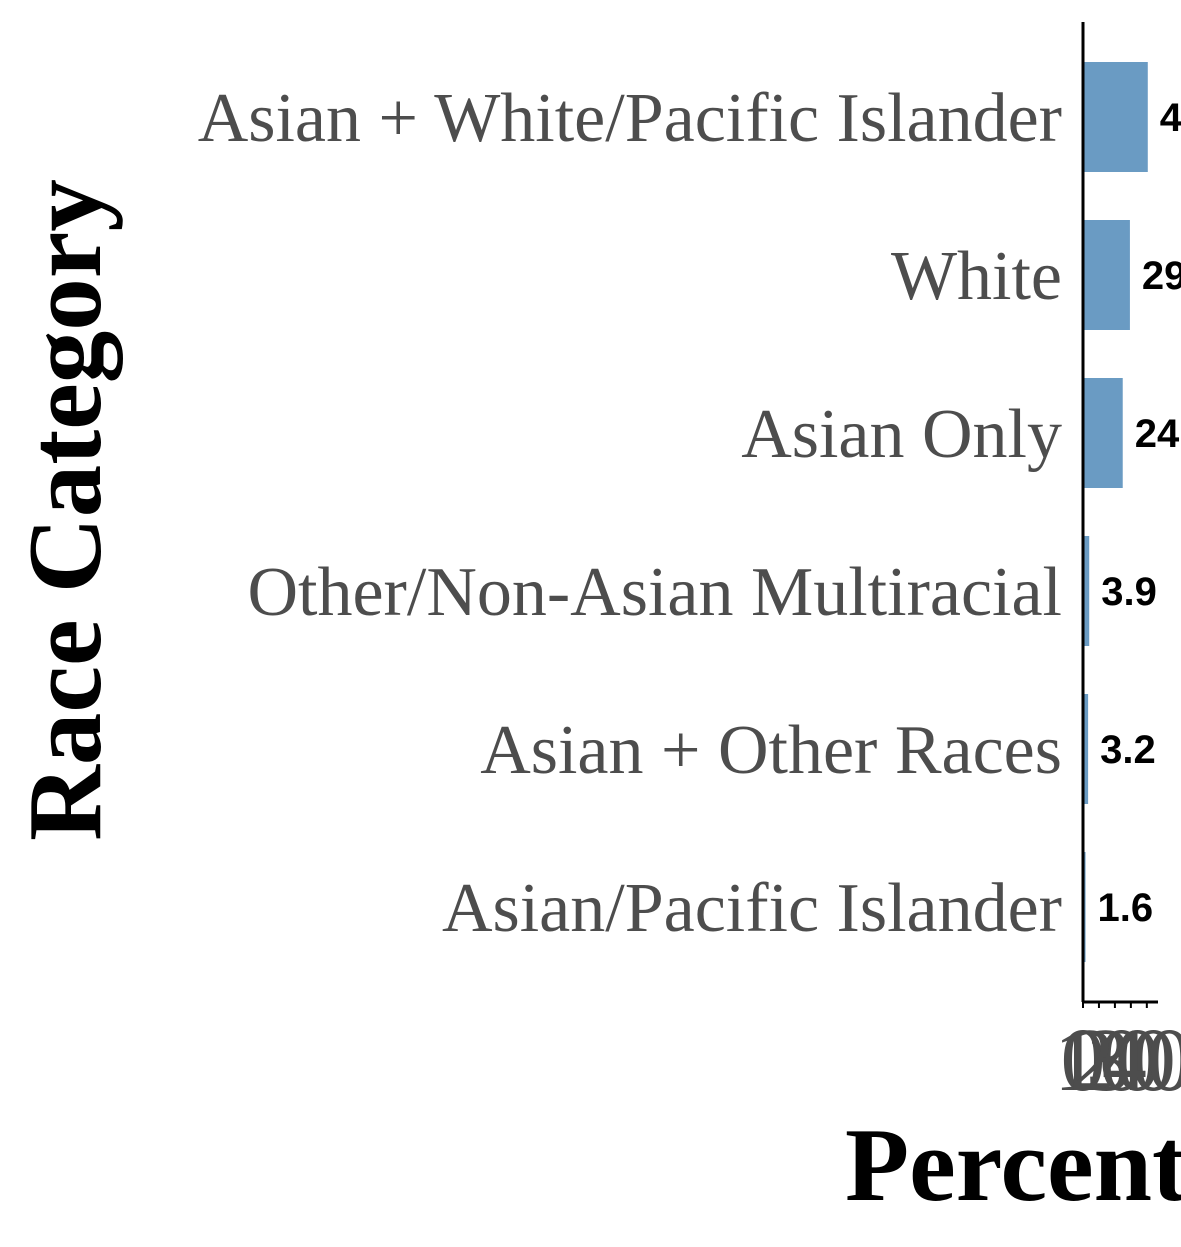  What do you see at coordinates (752, 908) in the screenshot?
I see `y-tick-label: Asian/Pacific Islander` at bounding box center [752, 908].